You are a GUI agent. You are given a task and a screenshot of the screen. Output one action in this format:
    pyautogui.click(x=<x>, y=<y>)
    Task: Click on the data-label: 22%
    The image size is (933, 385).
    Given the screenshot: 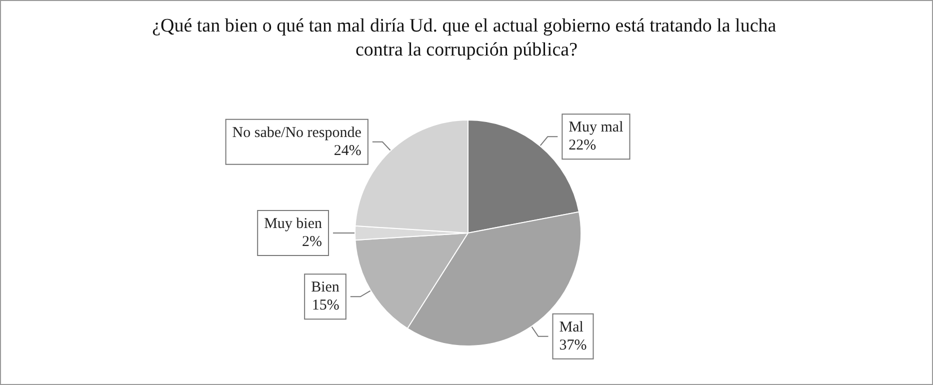 What is the action you would take?
    pyautogui.click(x=582, y=146)
    